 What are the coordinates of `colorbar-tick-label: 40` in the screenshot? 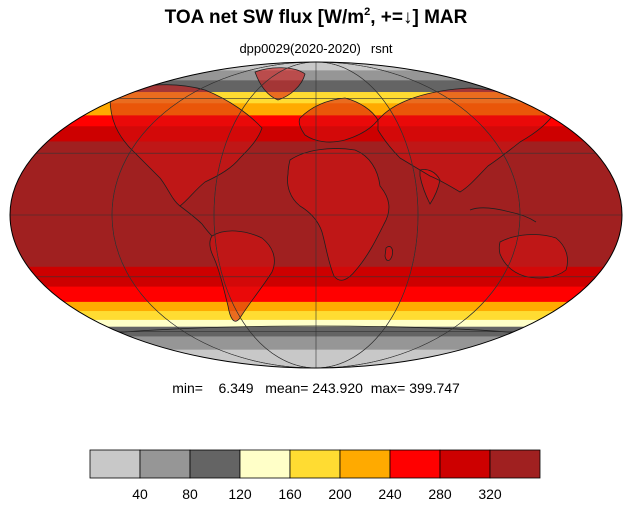 It's located at (140, 494).